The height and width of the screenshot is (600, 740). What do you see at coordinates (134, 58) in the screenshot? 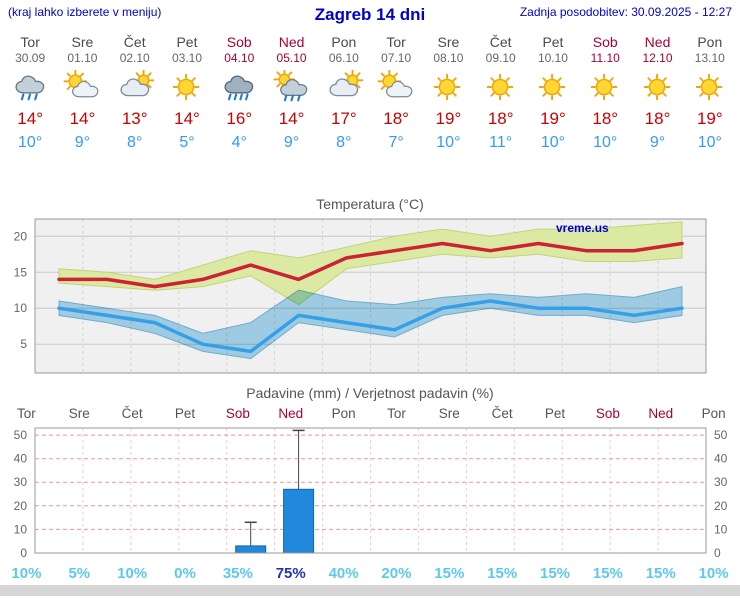
I see `day-date: 02.10` at bounding box center [134, 58].